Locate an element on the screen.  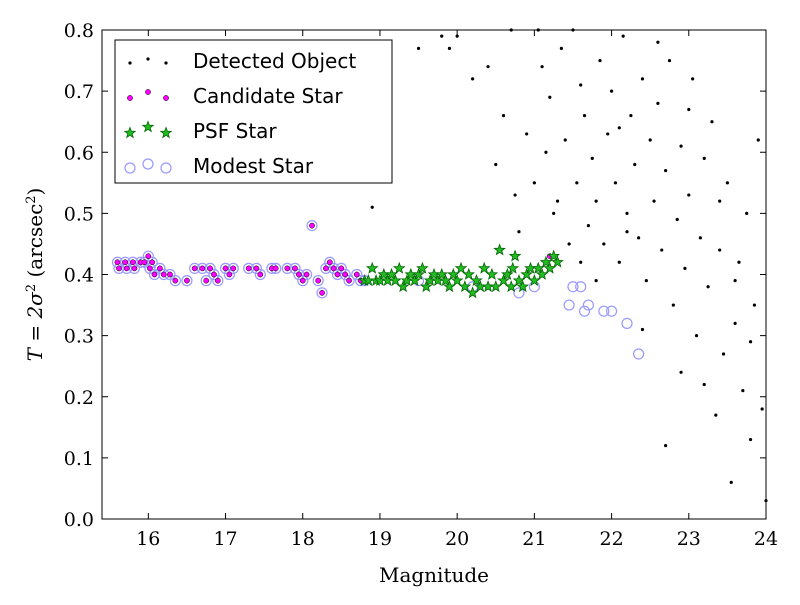
legend-box is located at coordinates (253, 111).